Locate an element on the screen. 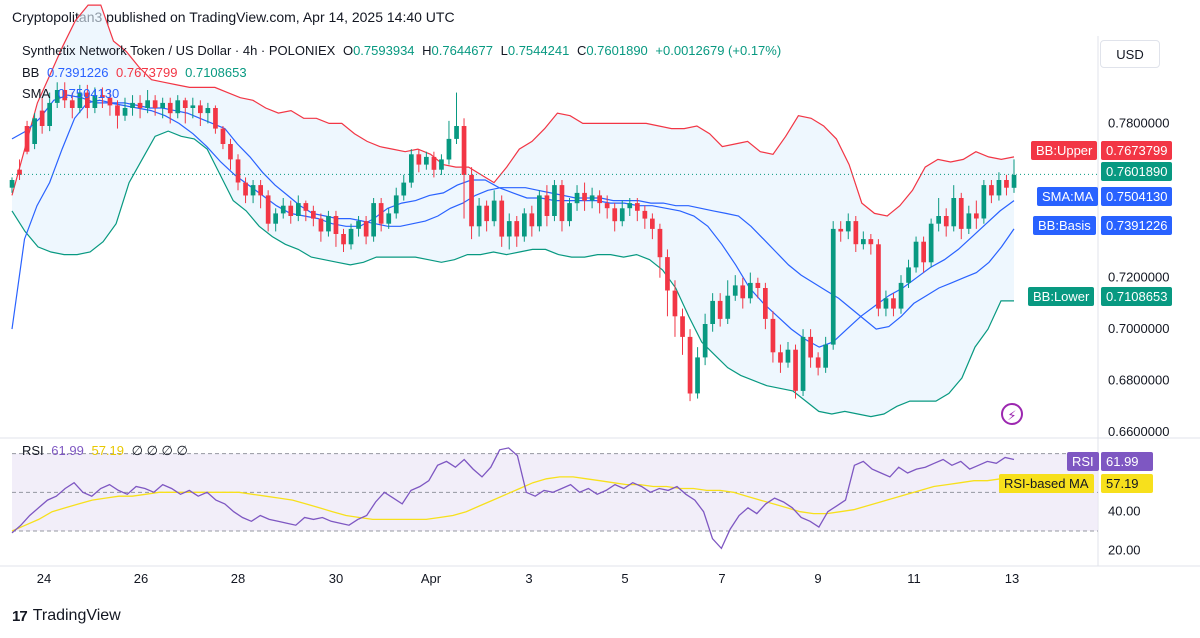 The image size is (1200, 638). close-label: C is located at coordinates (581, 50).